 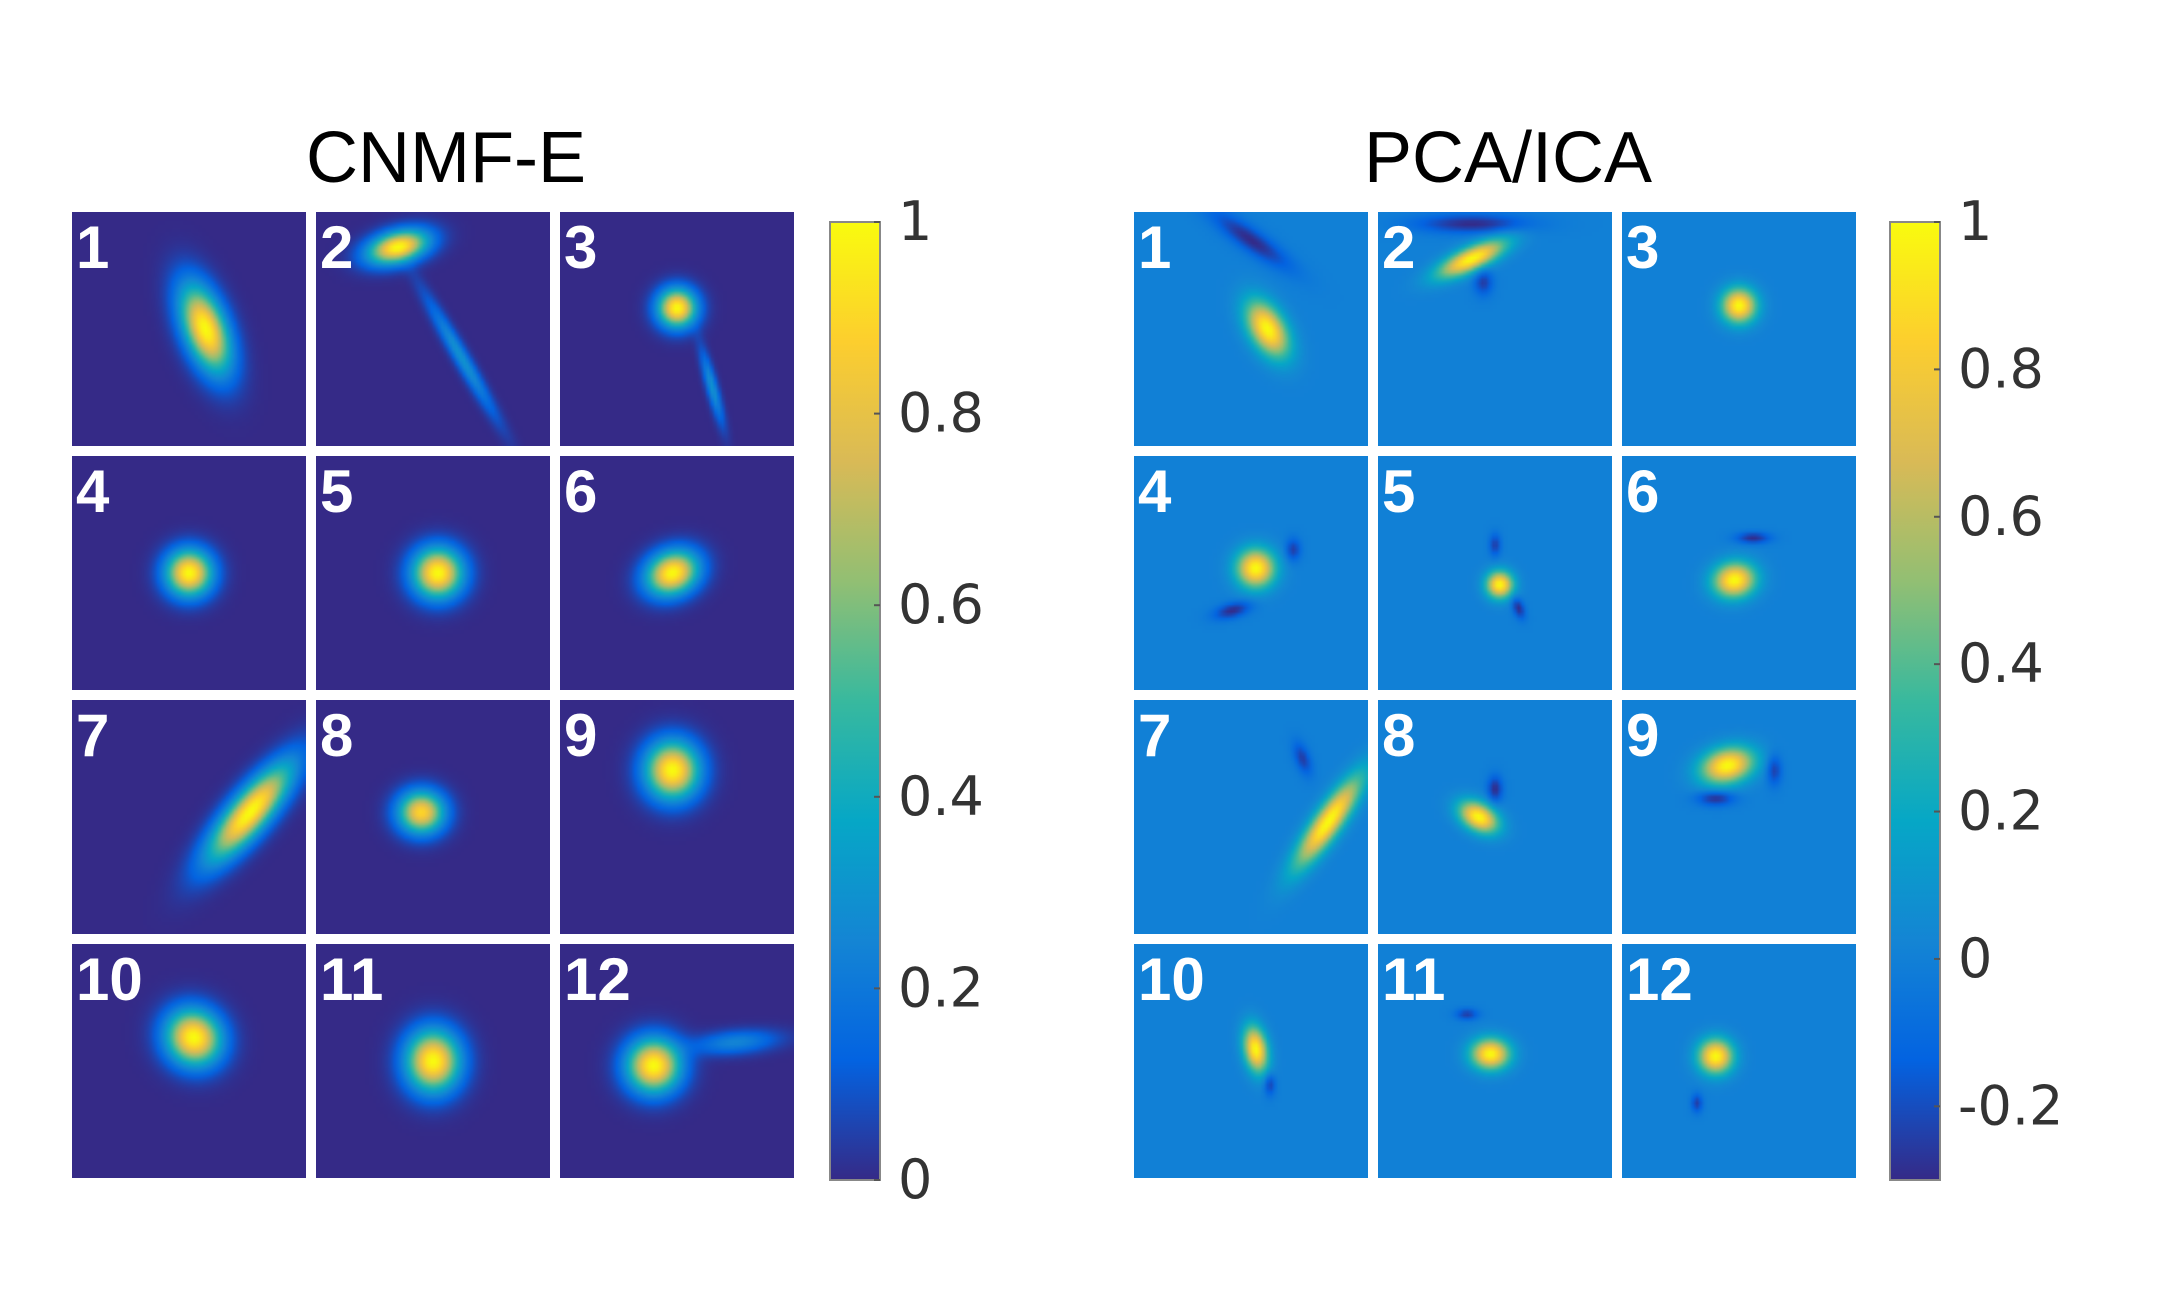 I want to click on colorbar-ticks: 0 0.2 0.4 0.6 0.8 1, so click(x=929, y=700).